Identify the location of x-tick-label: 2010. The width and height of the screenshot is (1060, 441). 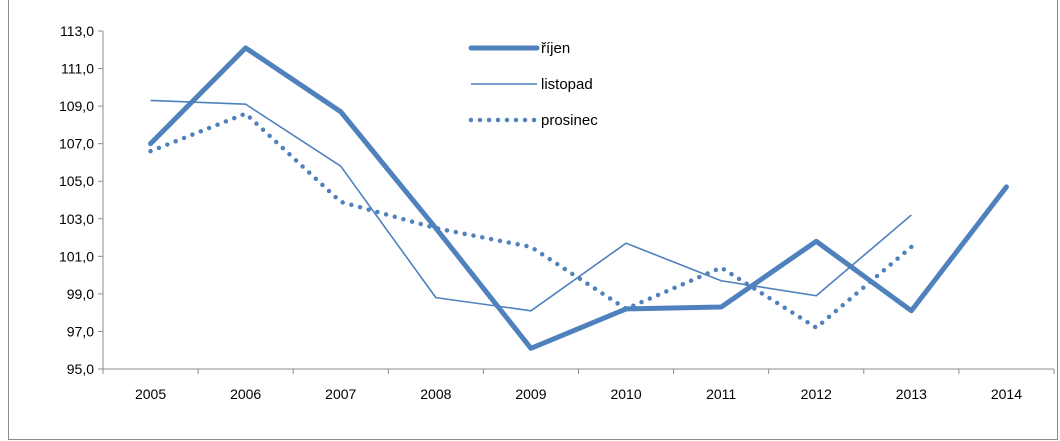
(625, 394).